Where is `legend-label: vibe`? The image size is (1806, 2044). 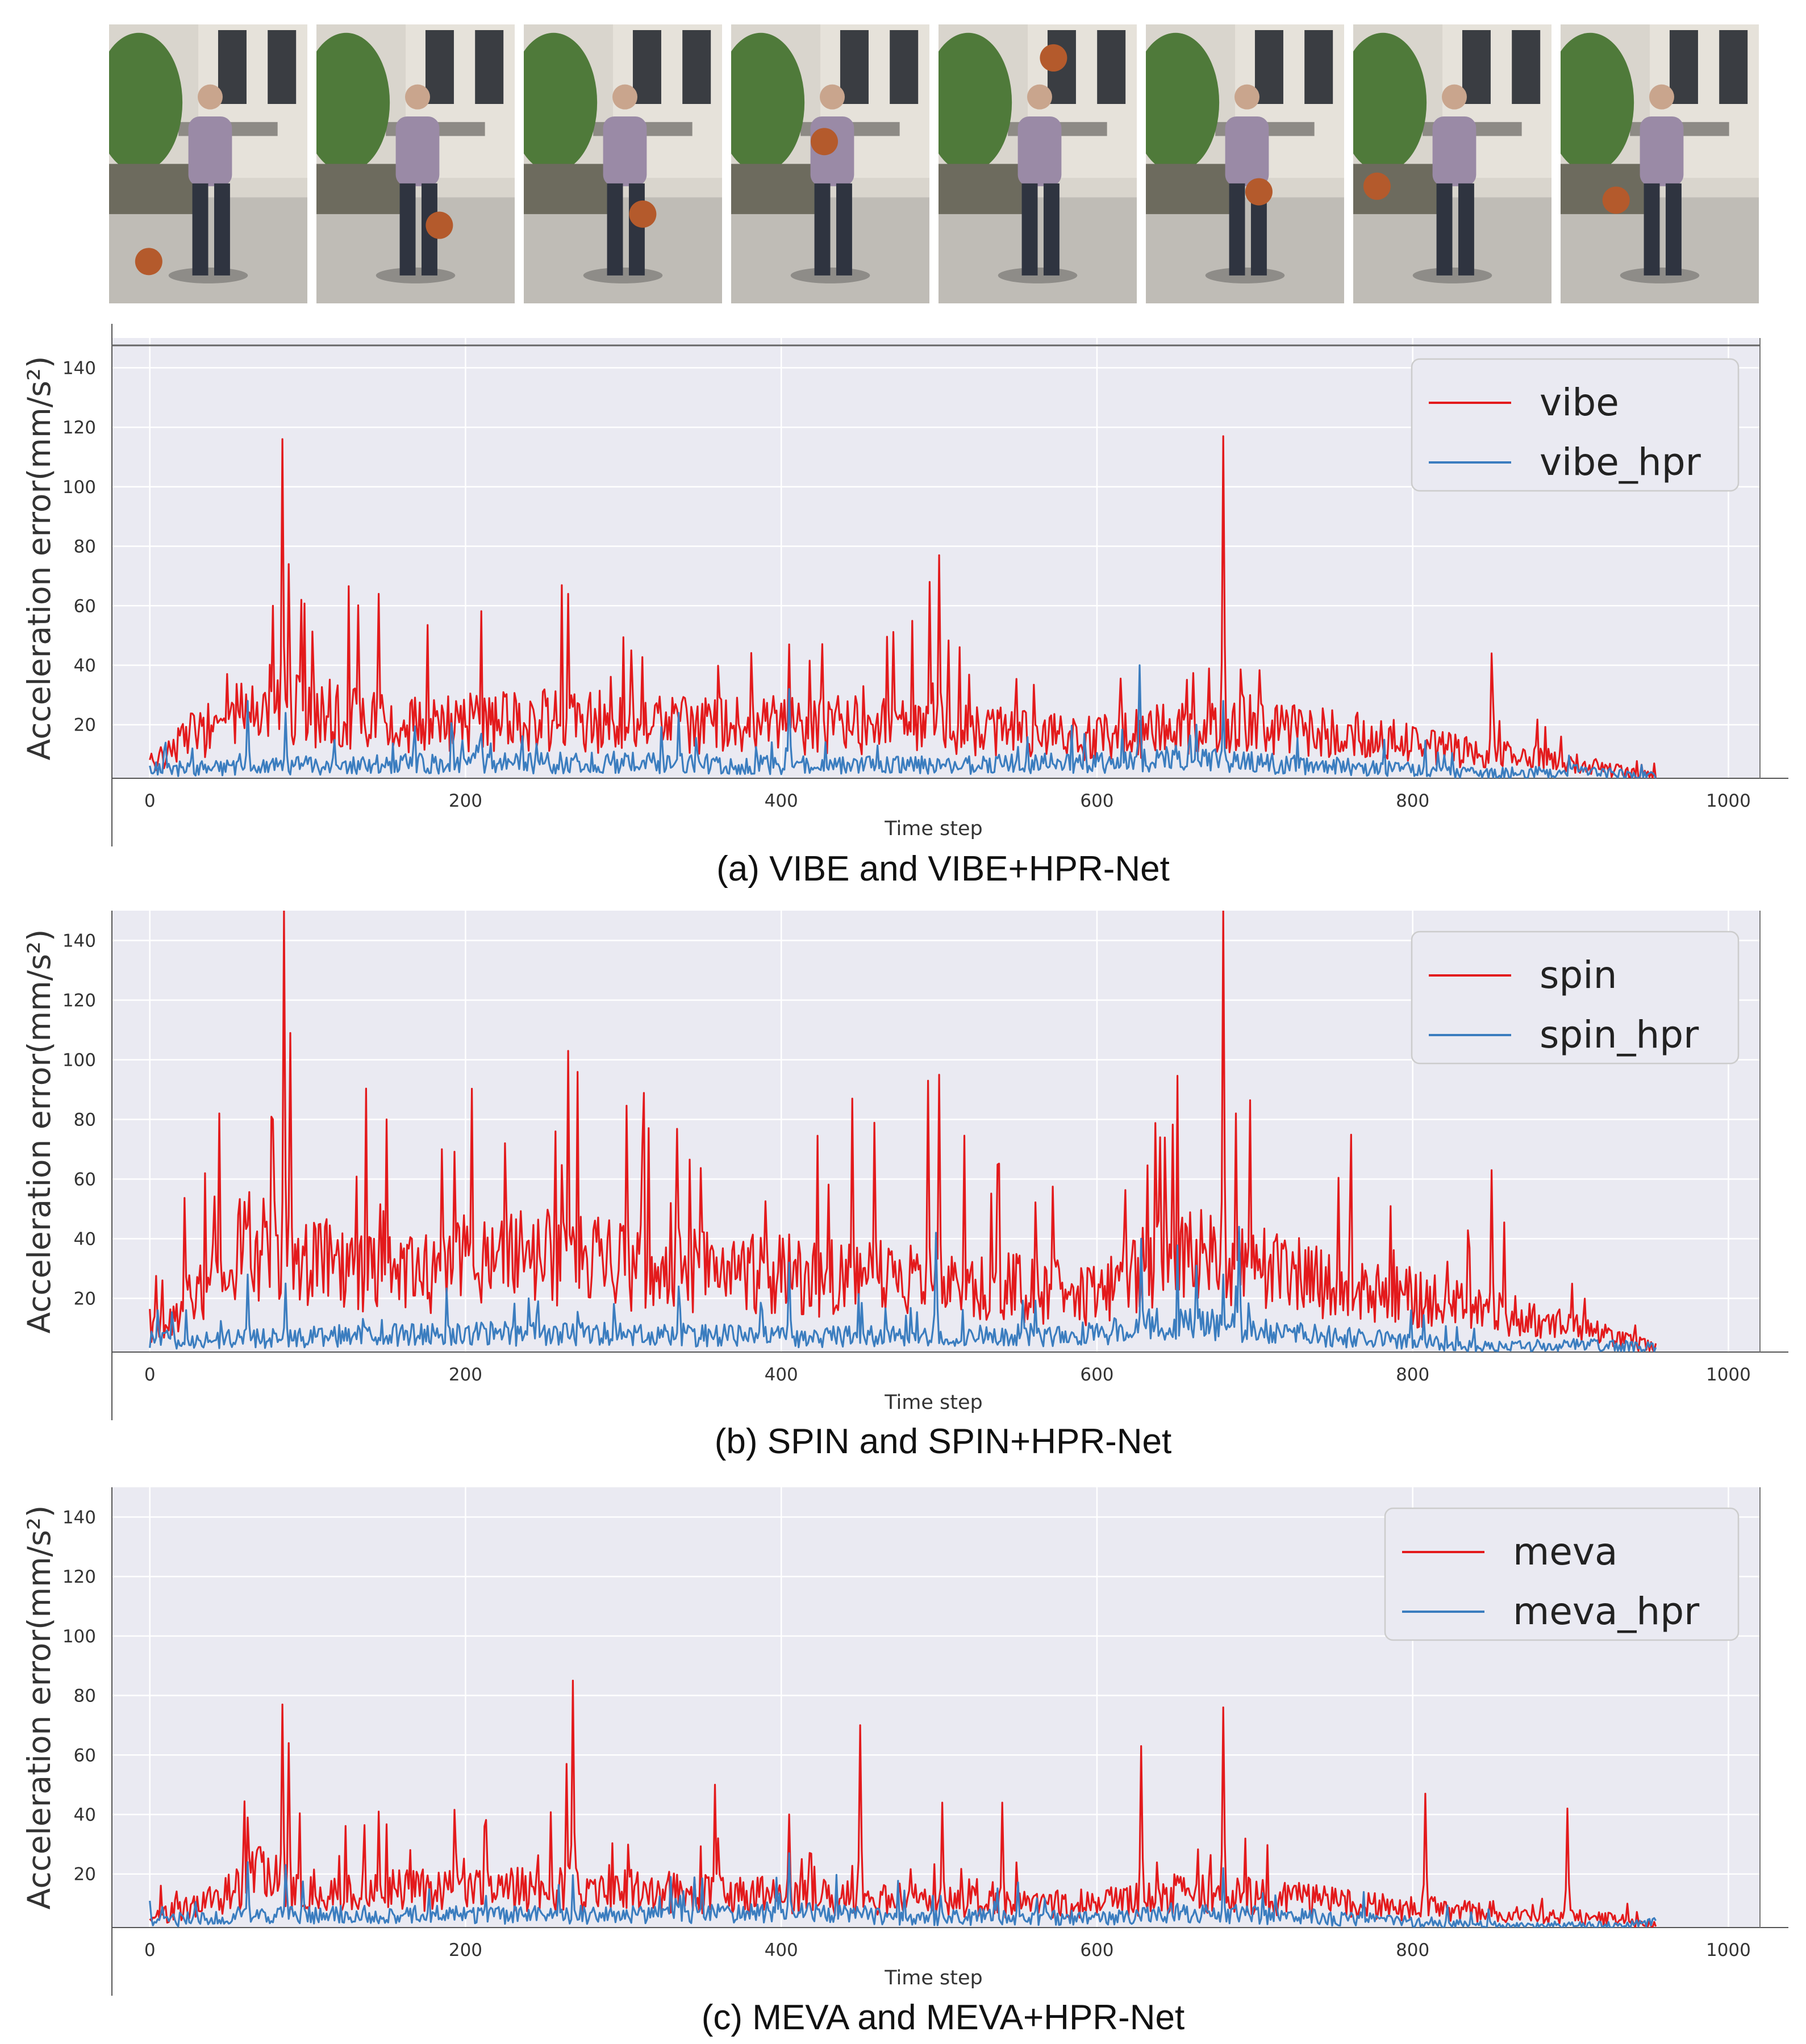 legend-label: vibe is located at coordinates (1579, 402).